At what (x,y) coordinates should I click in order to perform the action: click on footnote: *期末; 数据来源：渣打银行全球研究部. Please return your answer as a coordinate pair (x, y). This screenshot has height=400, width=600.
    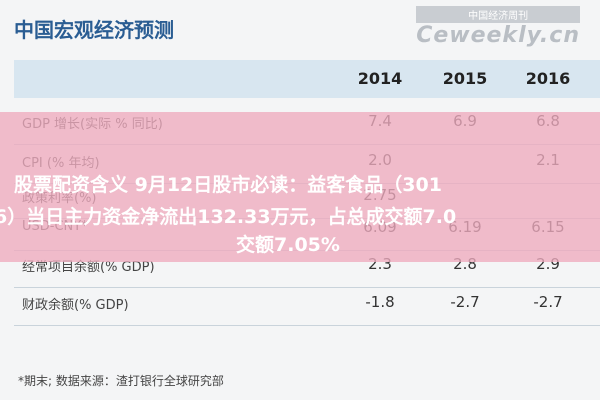
    Looking at the image, I should click on (121, 381).